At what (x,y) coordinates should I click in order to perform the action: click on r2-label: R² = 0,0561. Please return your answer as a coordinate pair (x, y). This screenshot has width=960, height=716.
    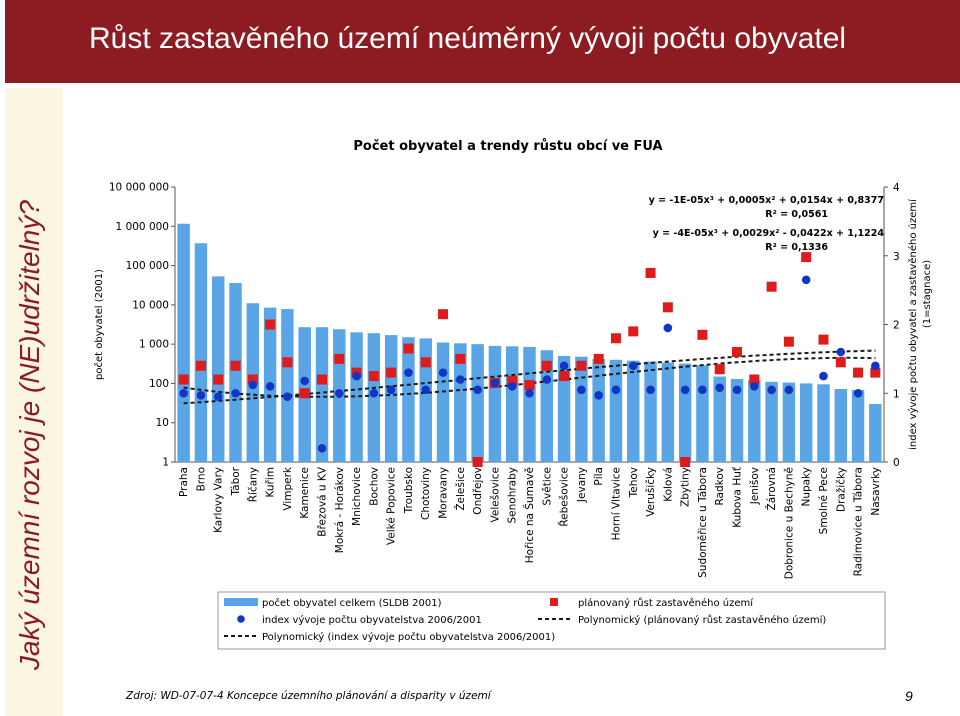
    Looking at the image, I should click on (796, 214).